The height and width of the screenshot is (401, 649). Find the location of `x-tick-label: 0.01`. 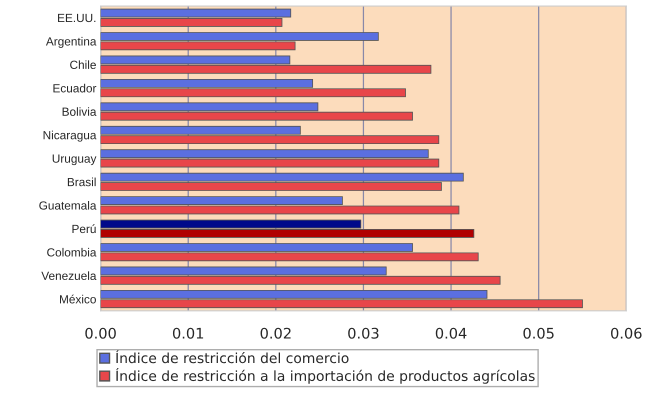

x-tick-label: 0.01 is located at coordinates (188, 333).